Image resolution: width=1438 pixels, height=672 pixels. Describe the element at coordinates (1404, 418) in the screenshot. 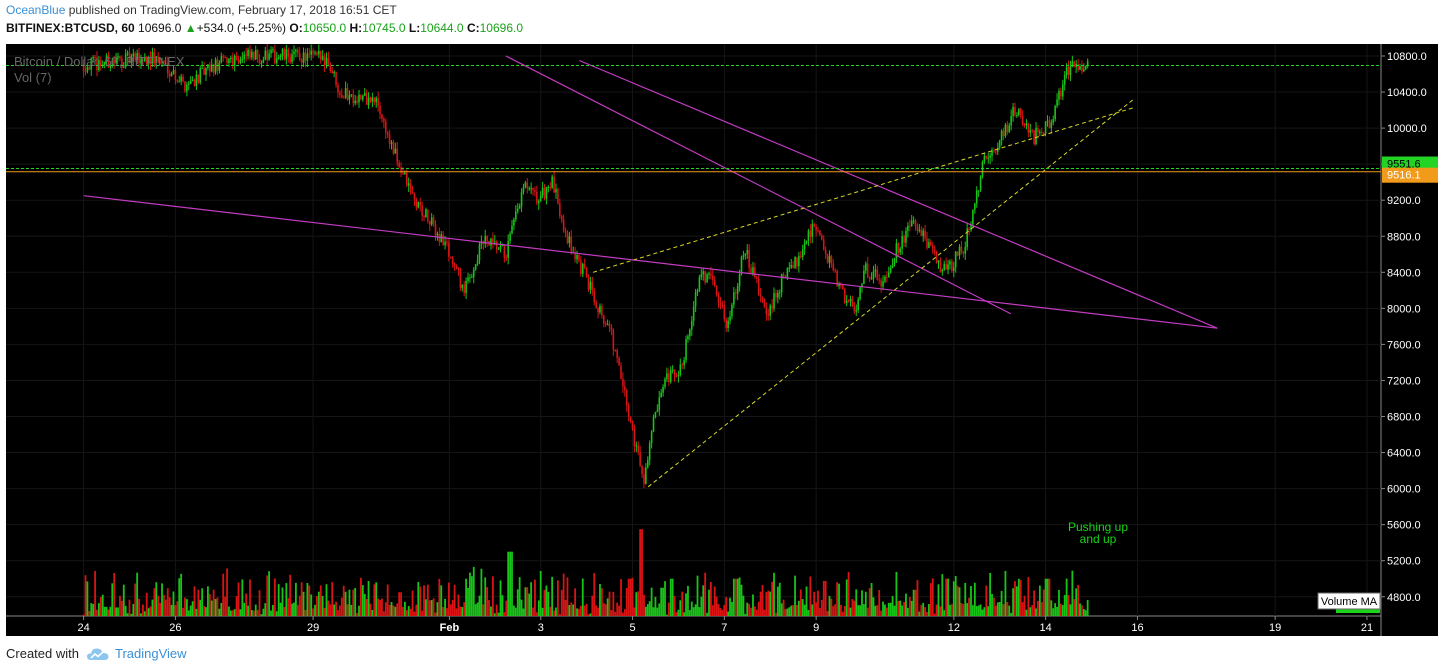

I see `y-tick-label: 6800.0` at that location.